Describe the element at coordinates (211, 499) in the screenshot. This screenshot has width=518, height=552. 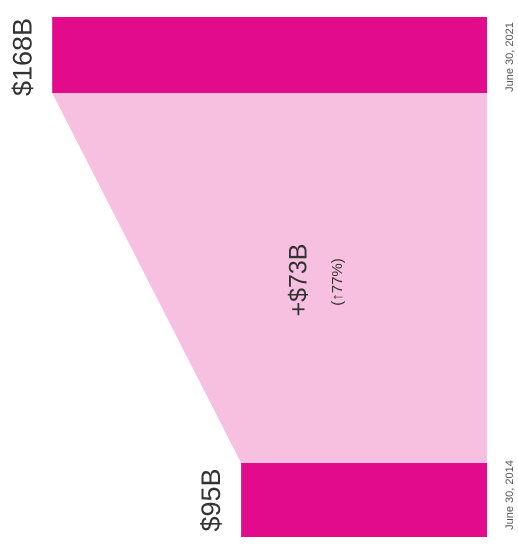
I see `value-label: $95B` at that location.